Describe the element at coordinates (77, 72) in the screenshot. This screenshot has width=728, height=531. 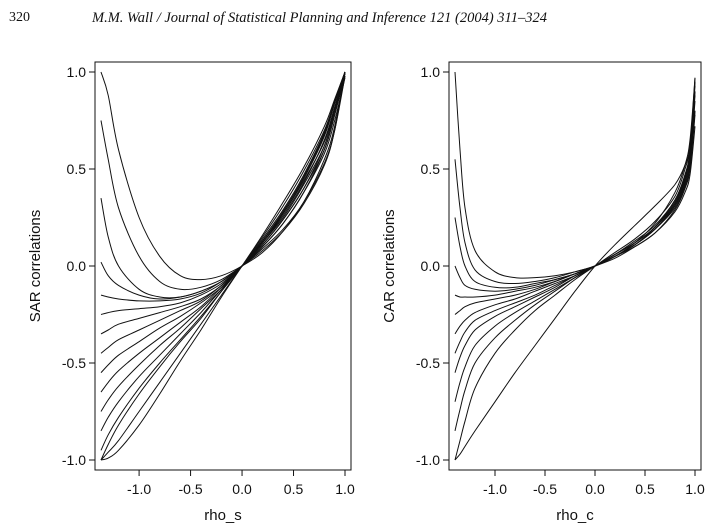
I see `sar-y-tick-label: 1.0` at that location.